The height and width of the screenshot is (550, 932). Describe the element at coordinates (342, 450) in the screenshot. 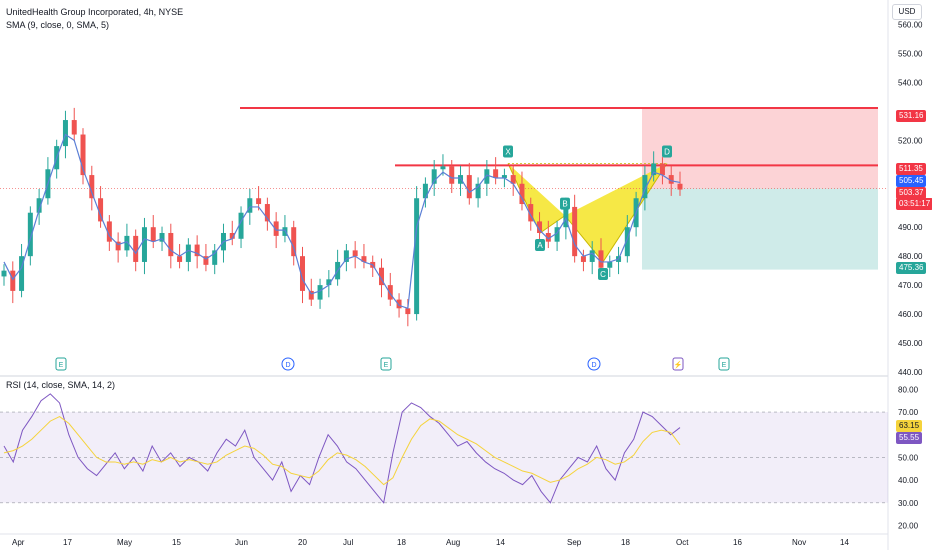

I see `rsi-ma-line` at that location.